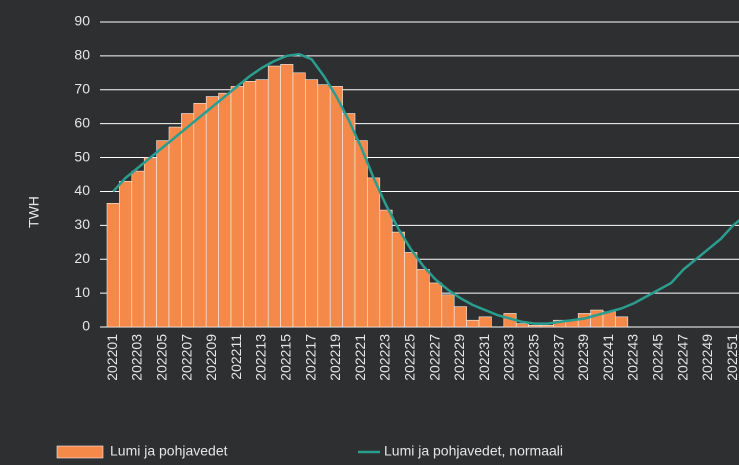 This screenshot has width=739, height=465. I want to click on x-tick-label: 202241, so click(608, 357).